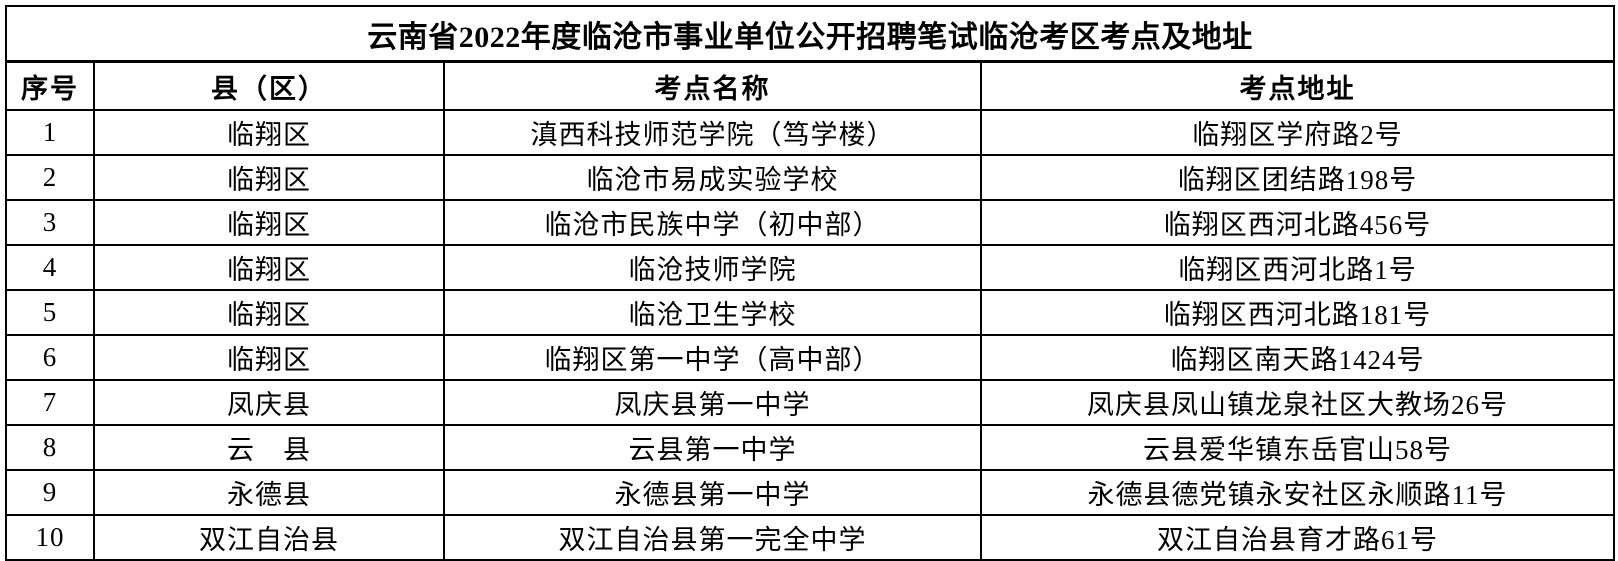 The height and width of the screenshot is (561, 1618). I want to click on cell-index: 10, so click(50, 537).